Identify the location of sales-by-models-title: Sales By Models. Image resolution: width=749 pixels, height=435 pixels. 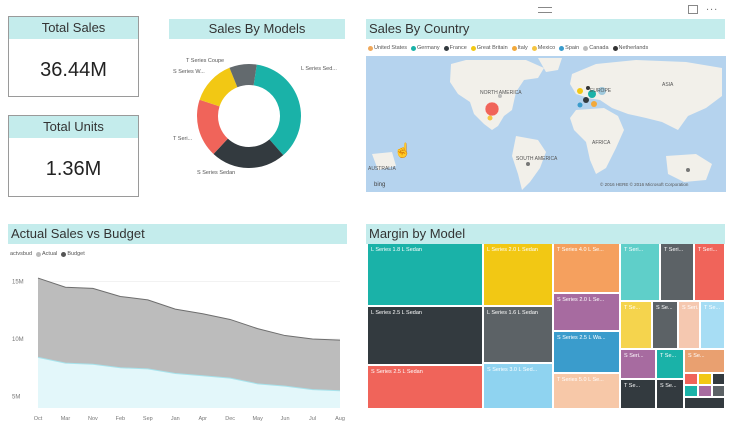
(257, 29).